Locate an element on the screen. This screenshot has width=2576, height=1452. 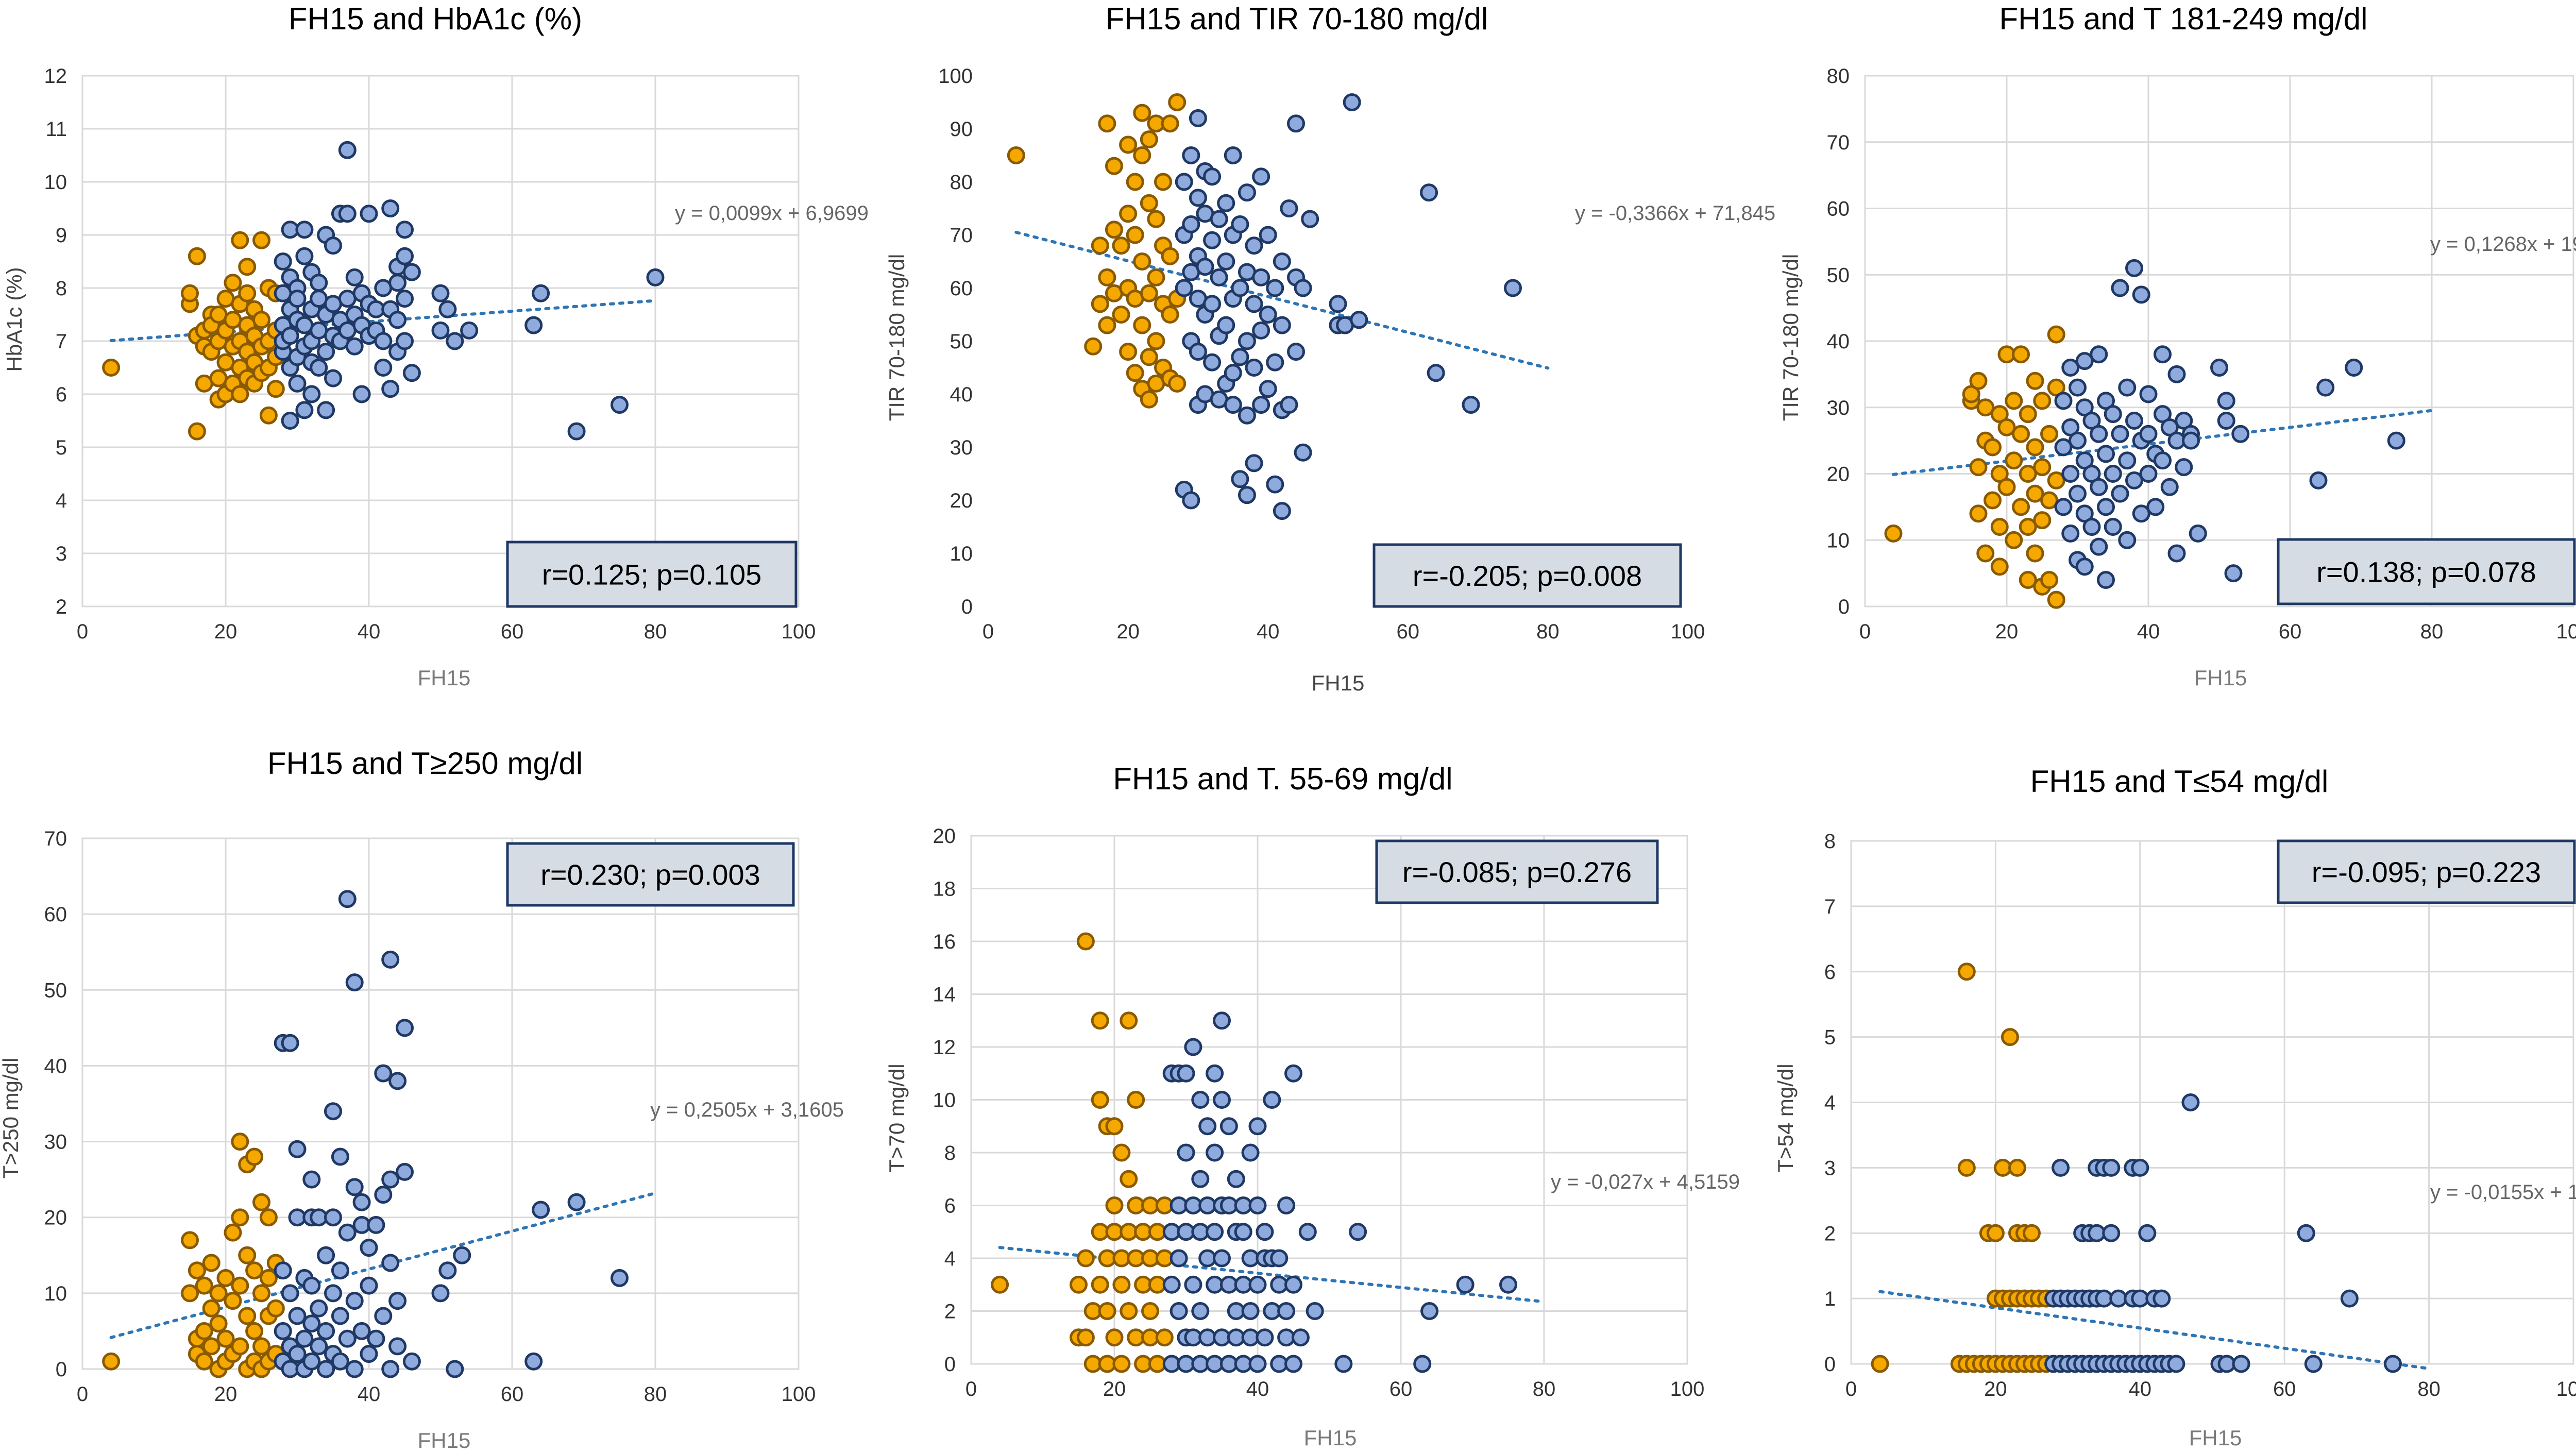
stat-label: r=0.125; p=0.105 is located at coordinates (652, 575).